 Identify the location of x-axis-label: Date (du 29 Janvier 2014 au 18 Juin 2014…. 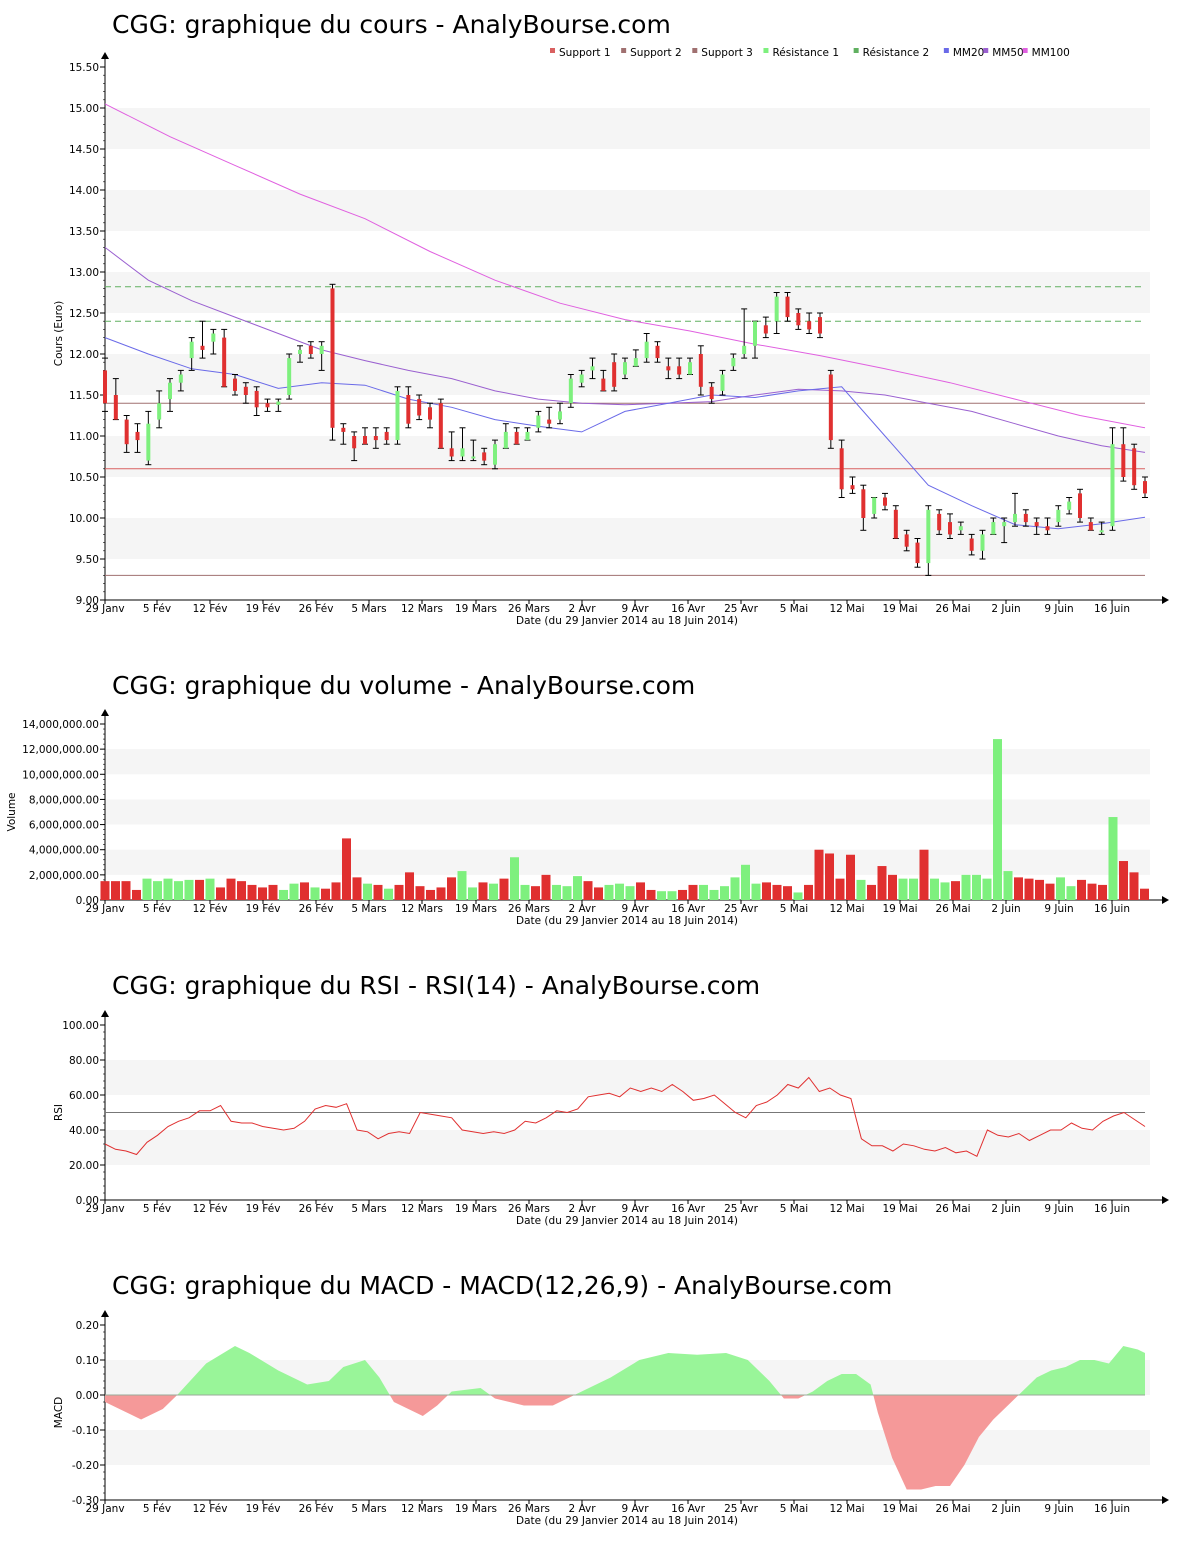
(627, 621).